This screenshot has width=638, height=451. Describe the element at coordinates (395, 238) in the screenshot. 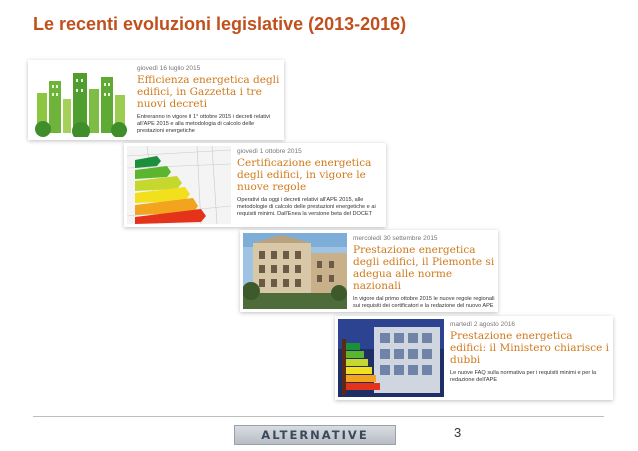

I see `news-date: mercoledì 30 settembre 2015` at that location.